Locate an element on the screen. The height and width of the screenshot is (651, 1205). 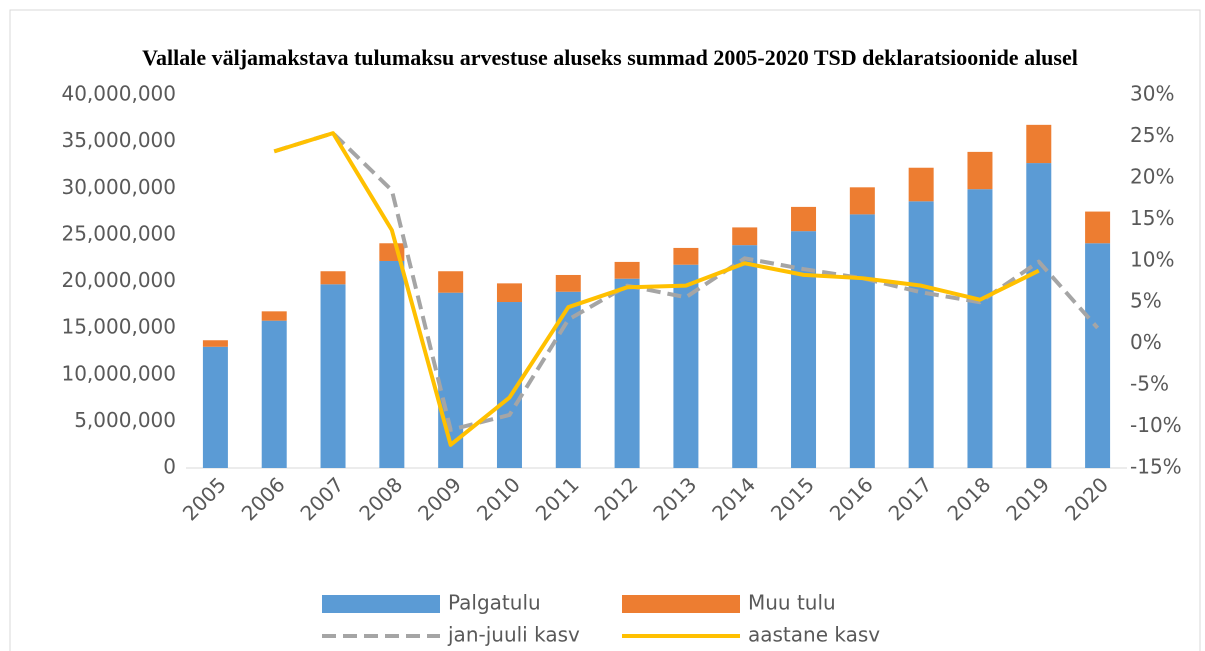
y-tick-label: 40,000,000 is located at coordinates (118, 94).